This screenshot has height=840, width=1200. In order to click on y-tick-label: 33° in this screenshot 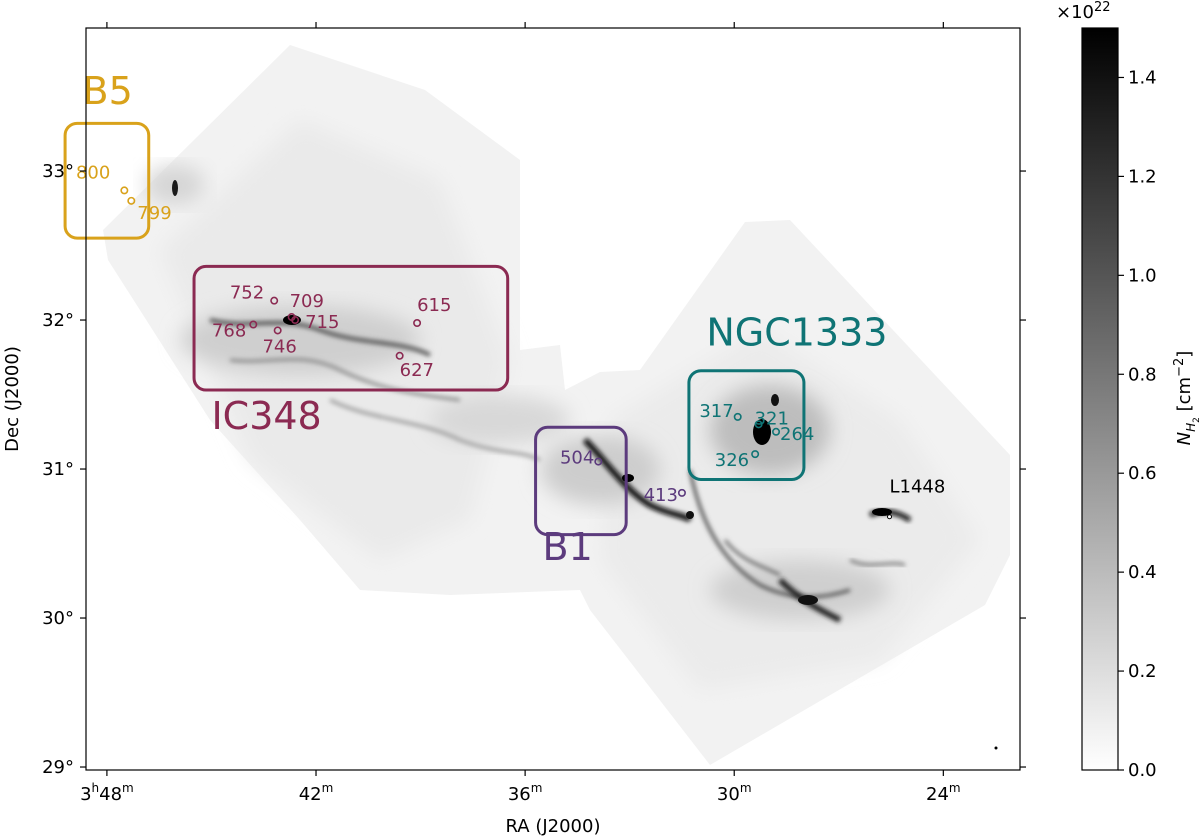, I will do `click(58, 171)`.